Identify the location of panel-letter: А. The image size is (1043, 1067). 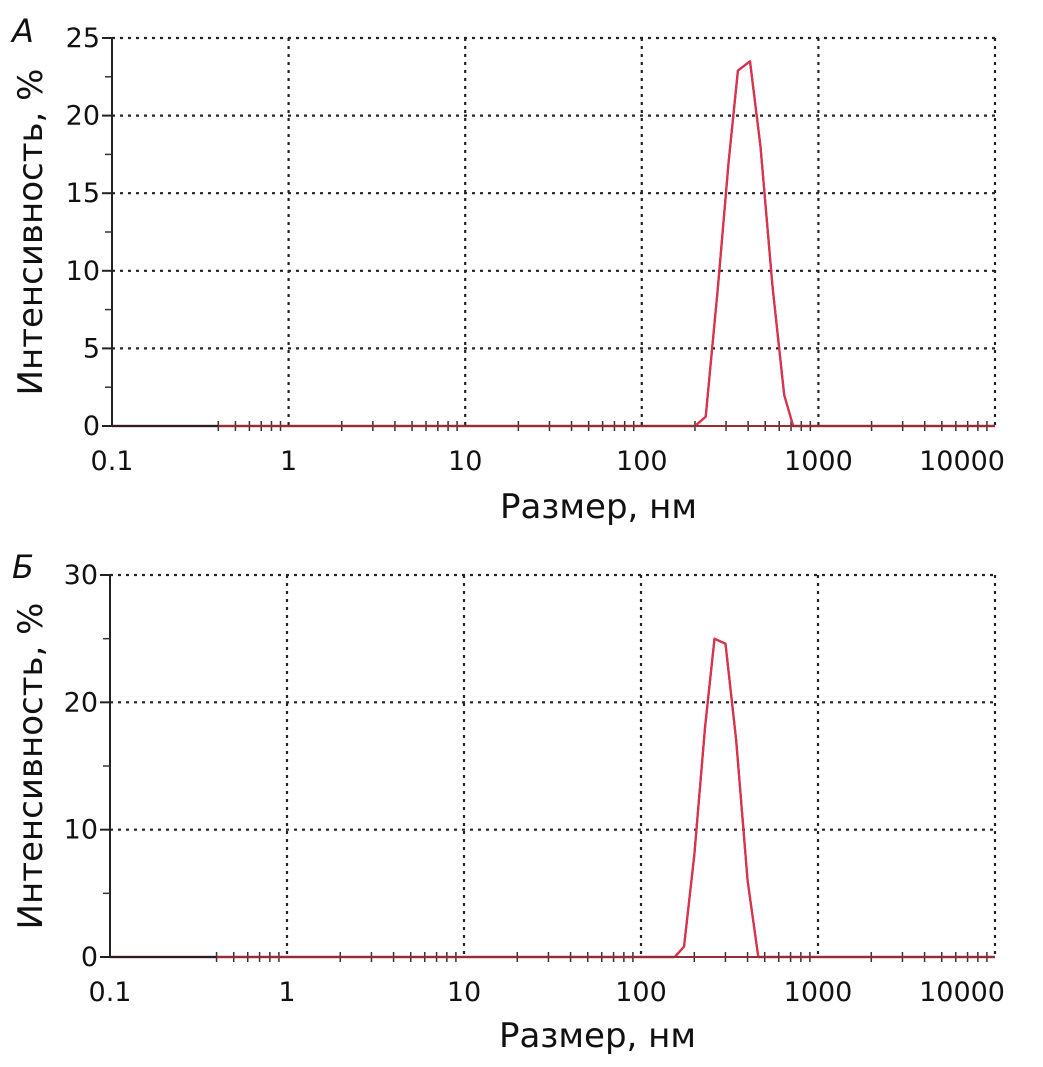
(22, 31).